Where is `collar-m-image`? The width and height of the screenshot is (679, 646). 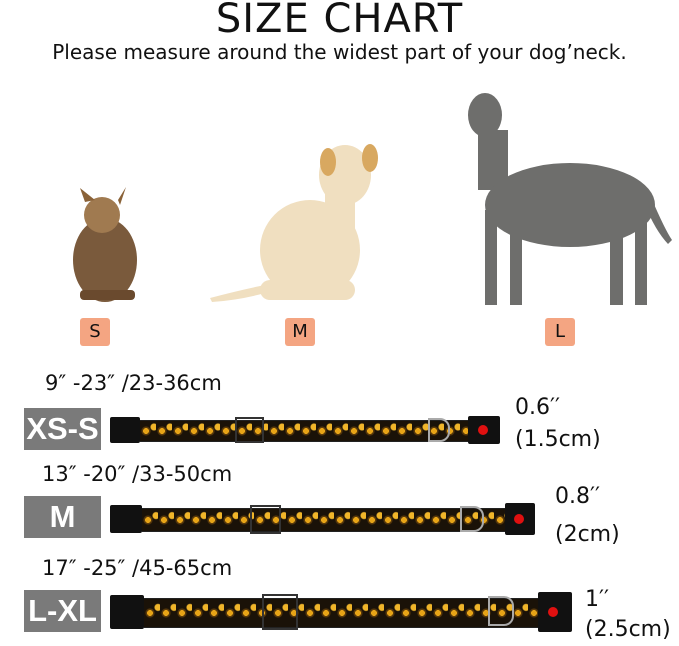 collar-m-image is located at coordinates (322, 519).